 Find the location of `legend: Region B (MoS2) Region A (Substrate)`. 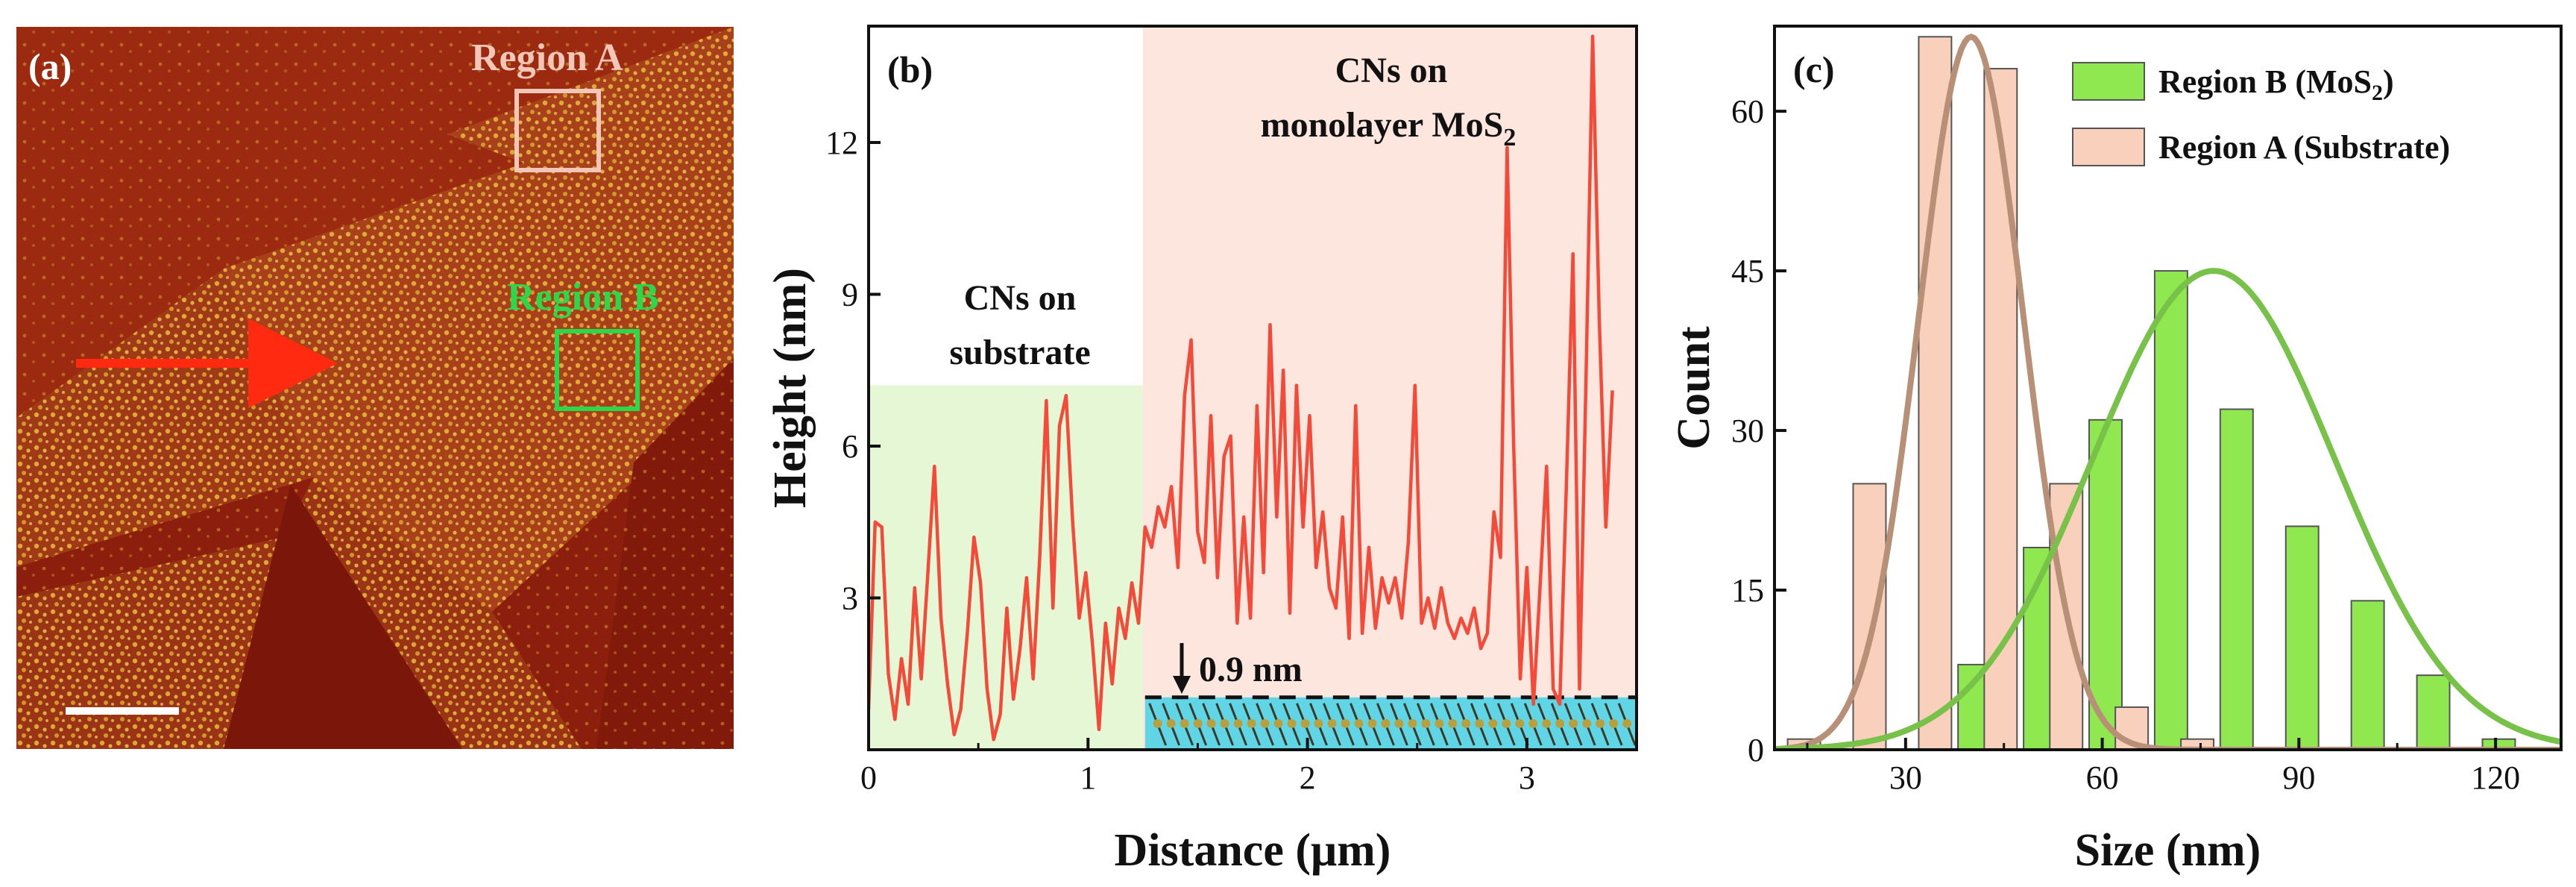

legend: Region B (MoS2) Region A (Substrate) is located at coordinates (2261, 114).